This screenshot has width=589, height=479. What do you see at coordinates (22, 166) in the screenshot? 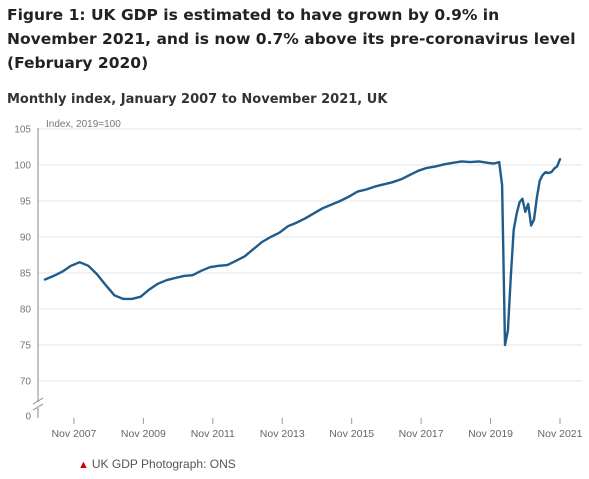
I see `y-tick-label: 100` at bounding box center [22, 166].